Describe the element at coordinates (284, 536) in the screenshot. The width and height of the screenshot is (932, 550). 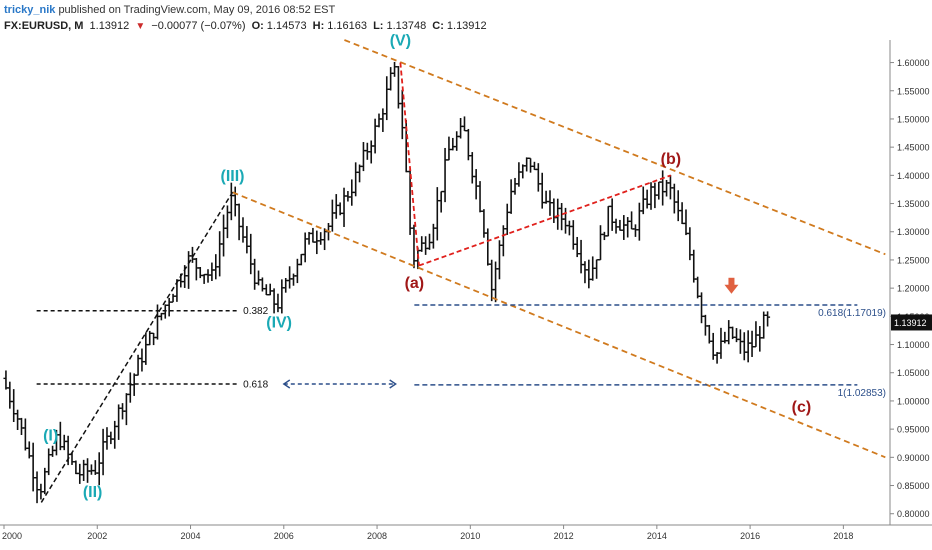
I see `time-tick-label: 2006` at that location.